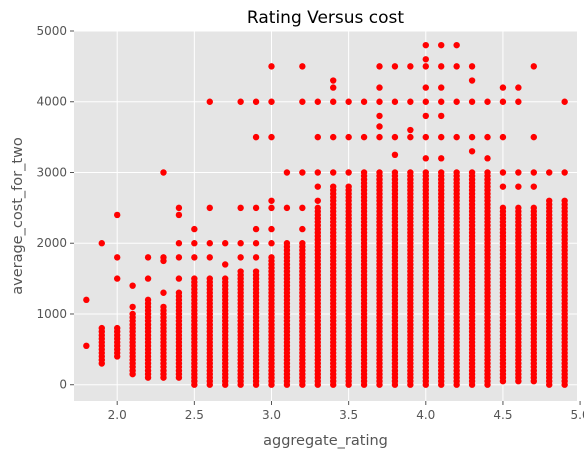  I want to click on x-axis-ticks: 2.0 2.5 3.0 3.5 4.0 4.5 5.0, so click(346, 411).